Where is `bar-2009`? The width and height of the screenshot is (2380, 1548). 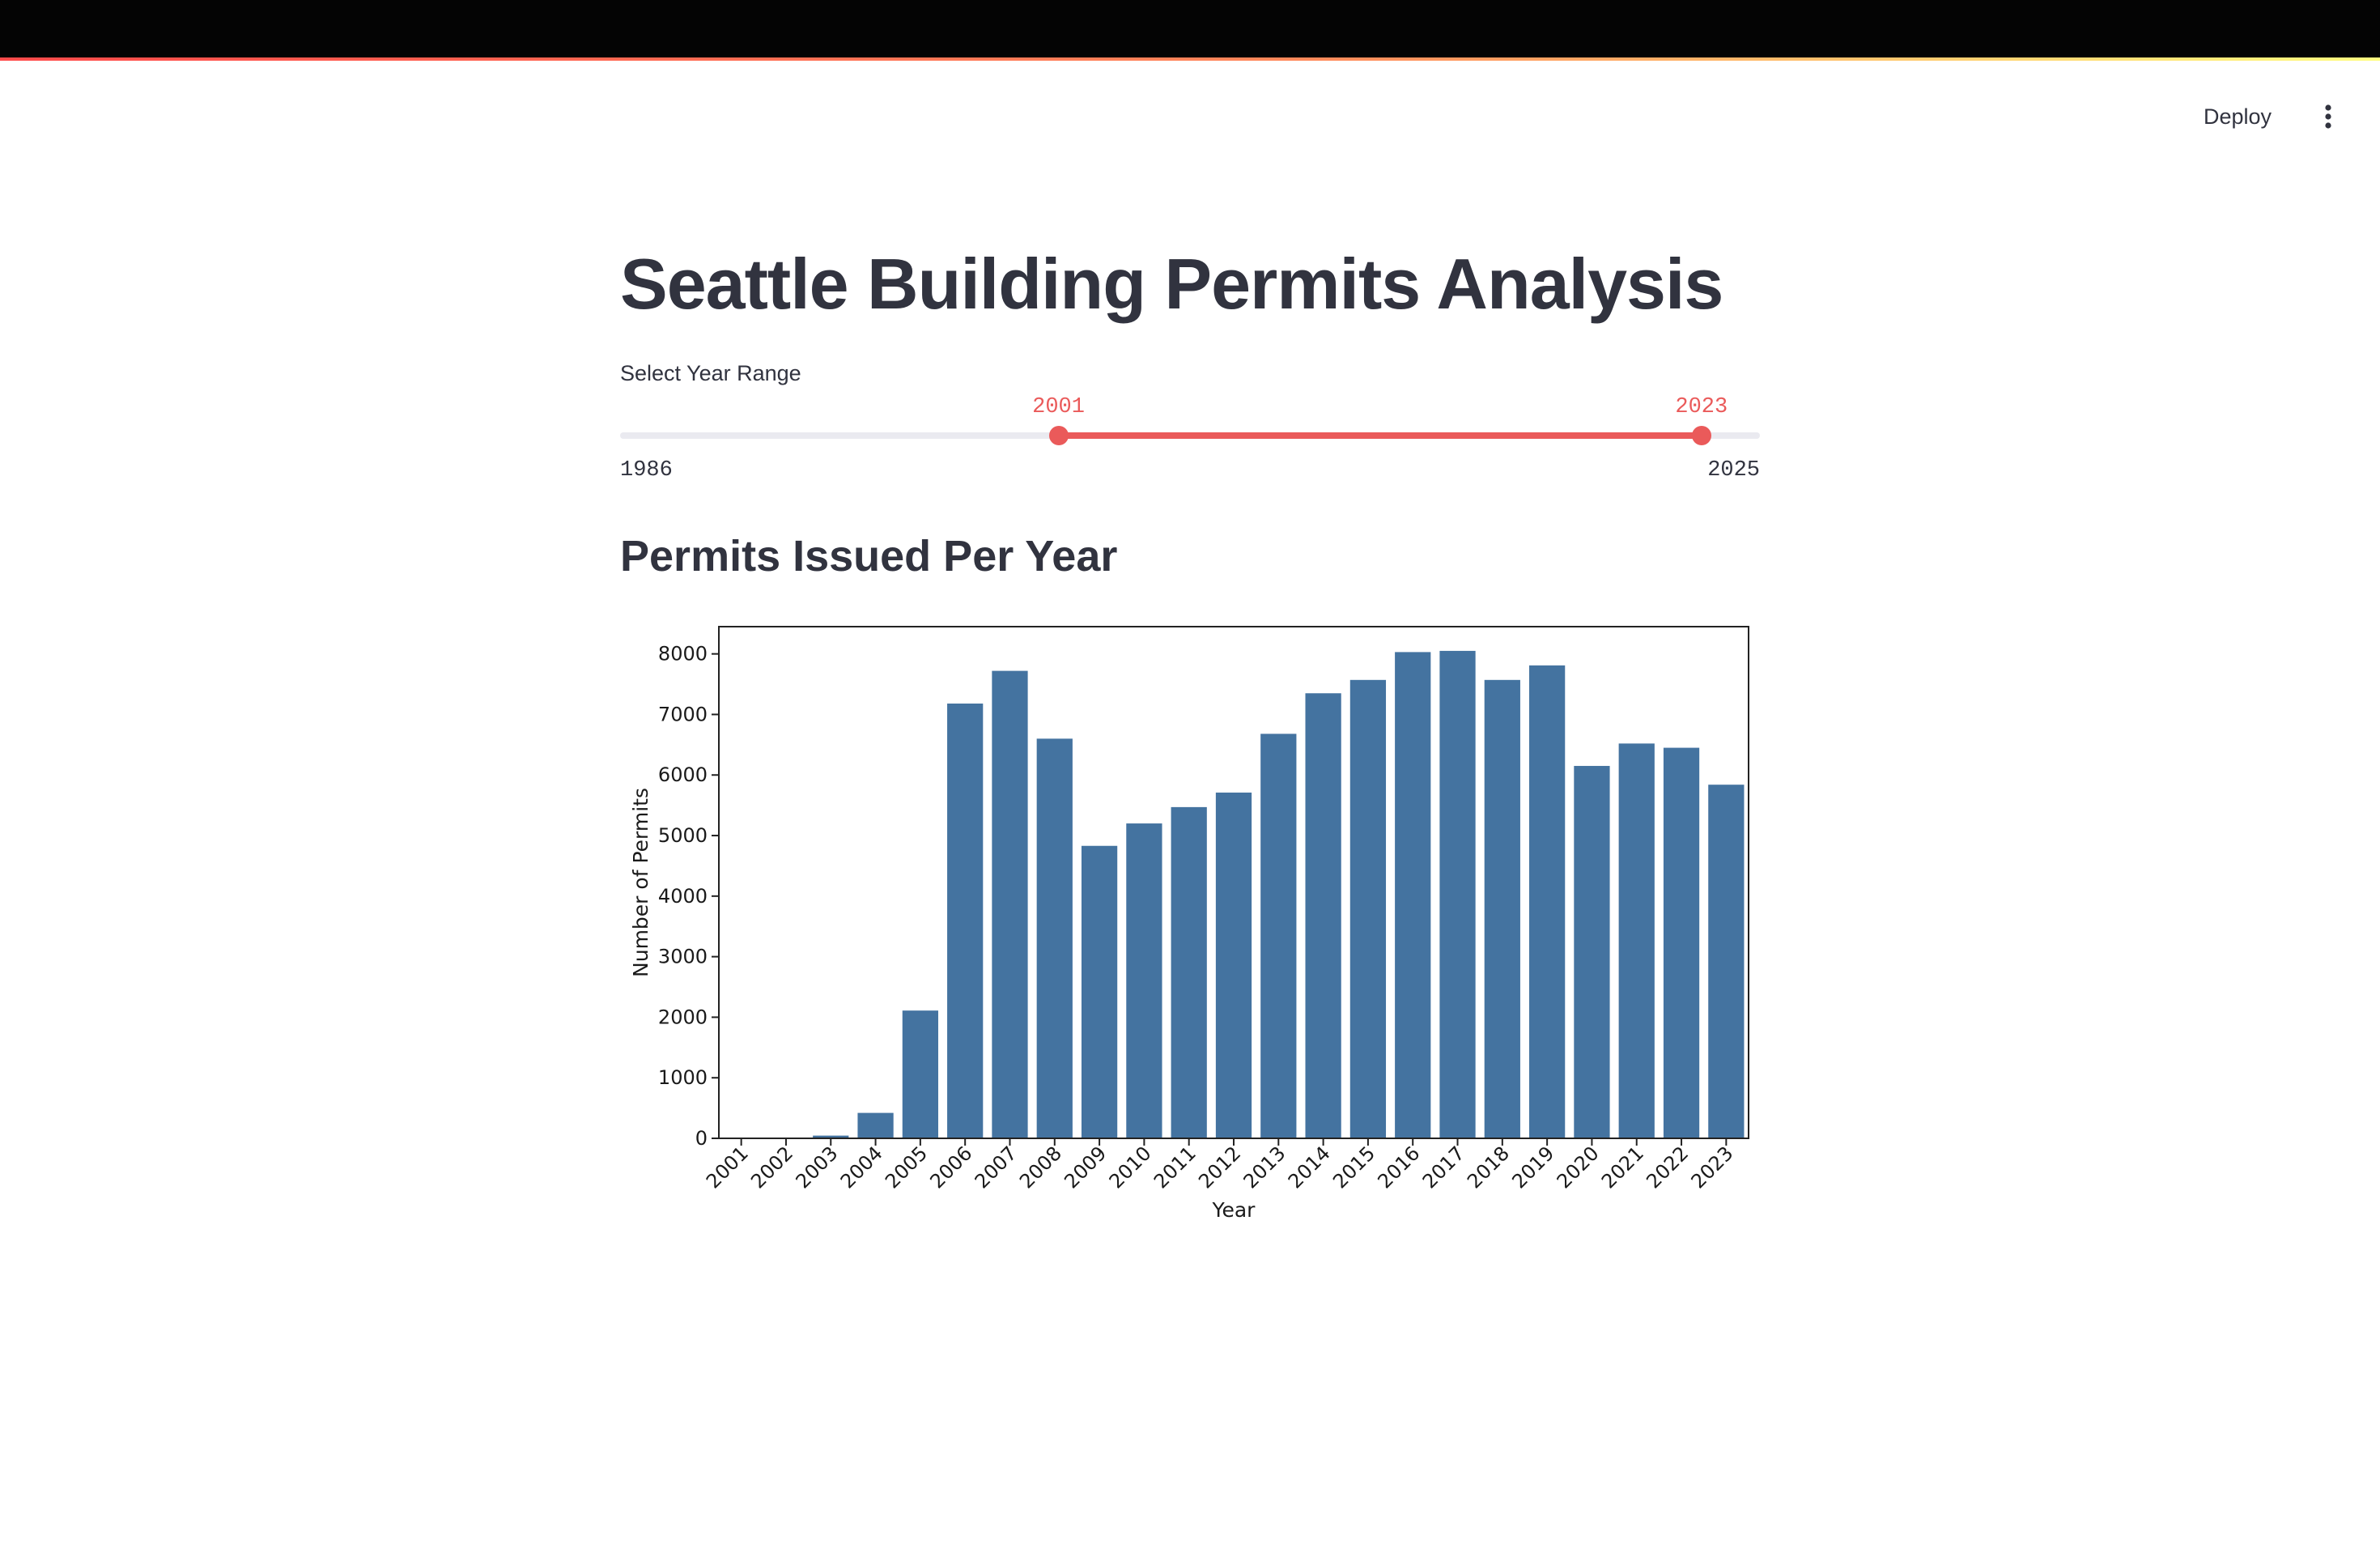
bar-2009 is located at coordinates (1099, 992).